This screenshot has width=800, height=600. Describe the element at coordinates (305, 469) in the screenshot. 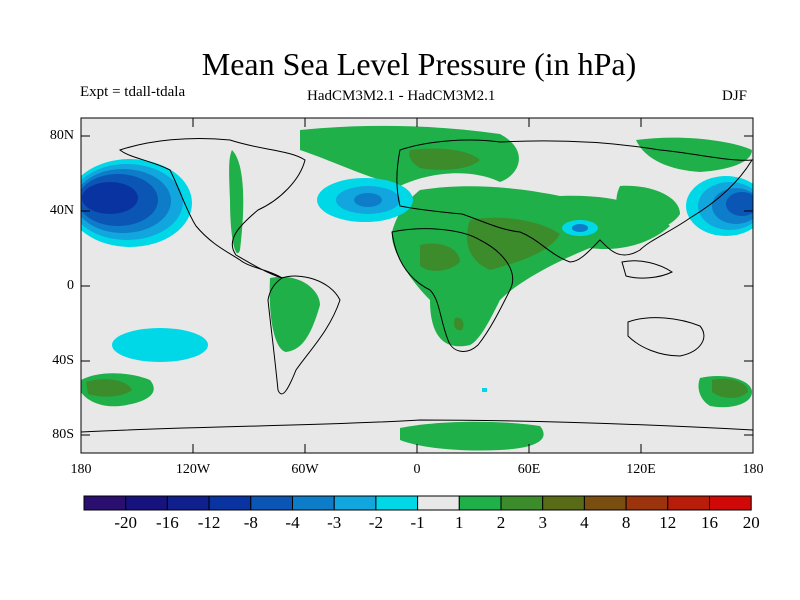

I see `x-label-60w: 60W` at that location.